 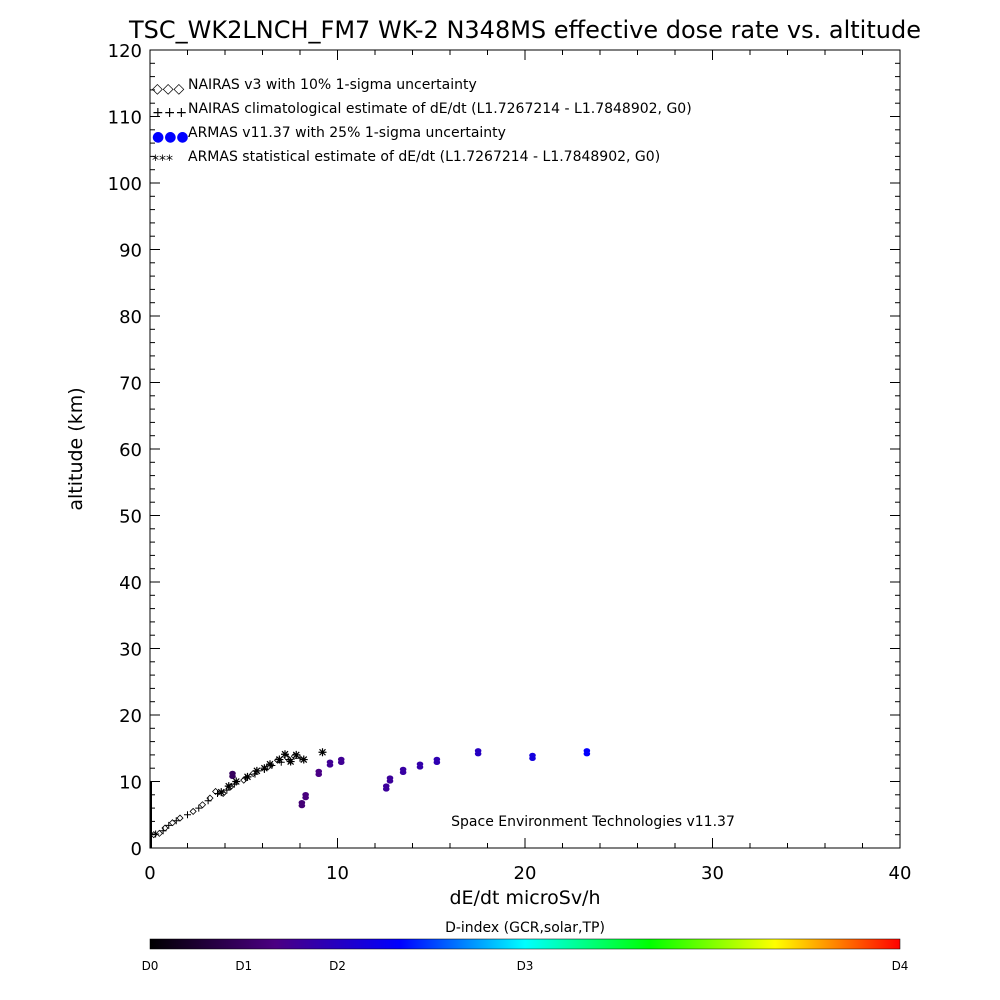 I want to click on colorbar-tick-label: D0, so click(x=150, y=966).